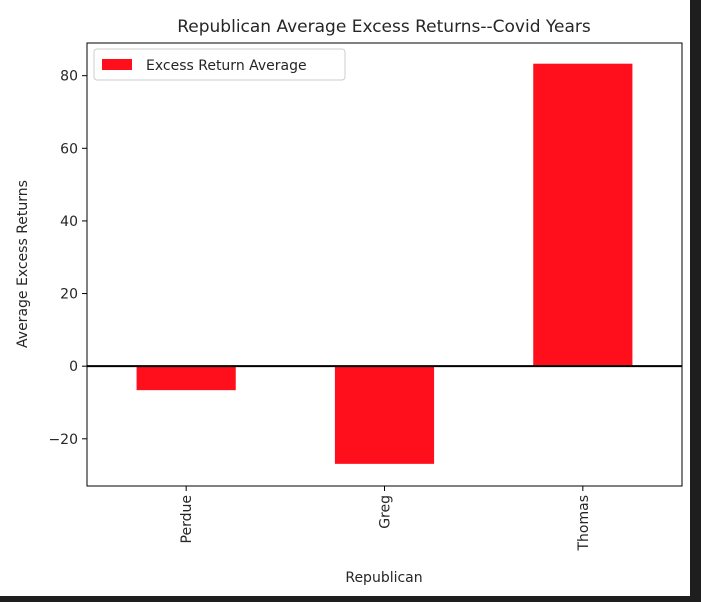  Describe the element at coordinates (69, 149) in the screenshot. I see `y-tick-label: 60` at that location.